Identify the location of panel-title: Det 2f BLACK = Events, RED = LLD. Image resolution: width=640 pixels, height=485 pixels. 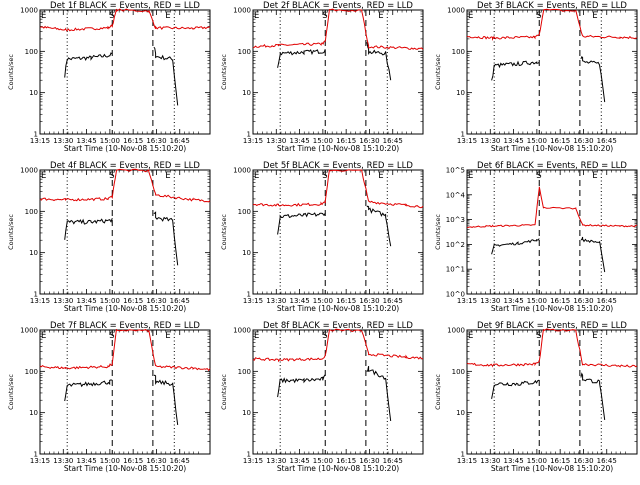
(338, 6).